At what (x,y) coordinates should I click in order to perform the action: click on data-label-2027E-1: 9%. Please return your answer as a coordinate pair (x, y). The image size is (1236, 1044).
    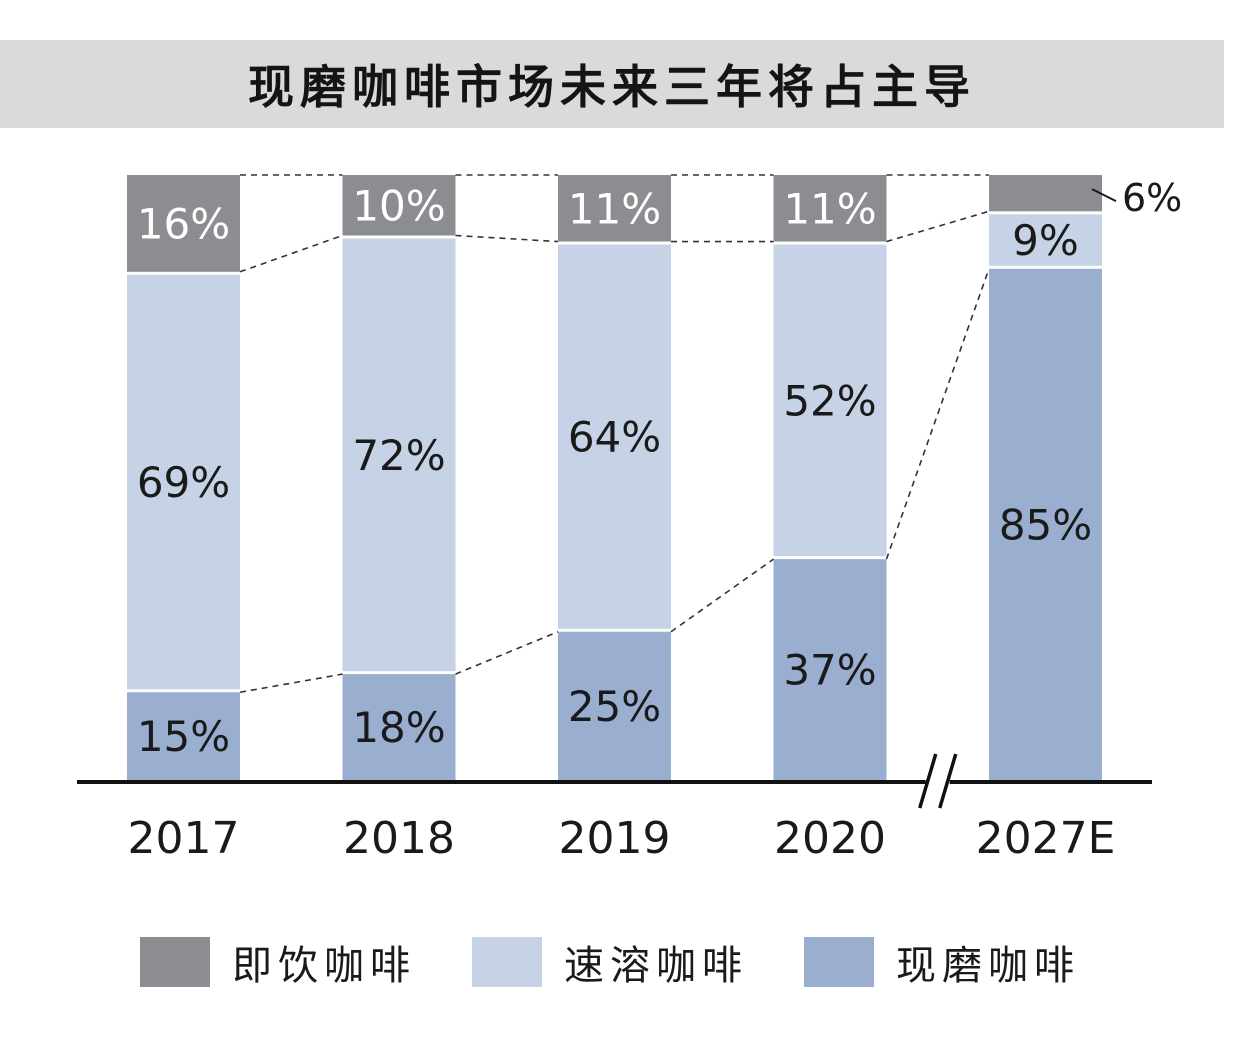
    Looking at the image, I should click on (1045, 240).